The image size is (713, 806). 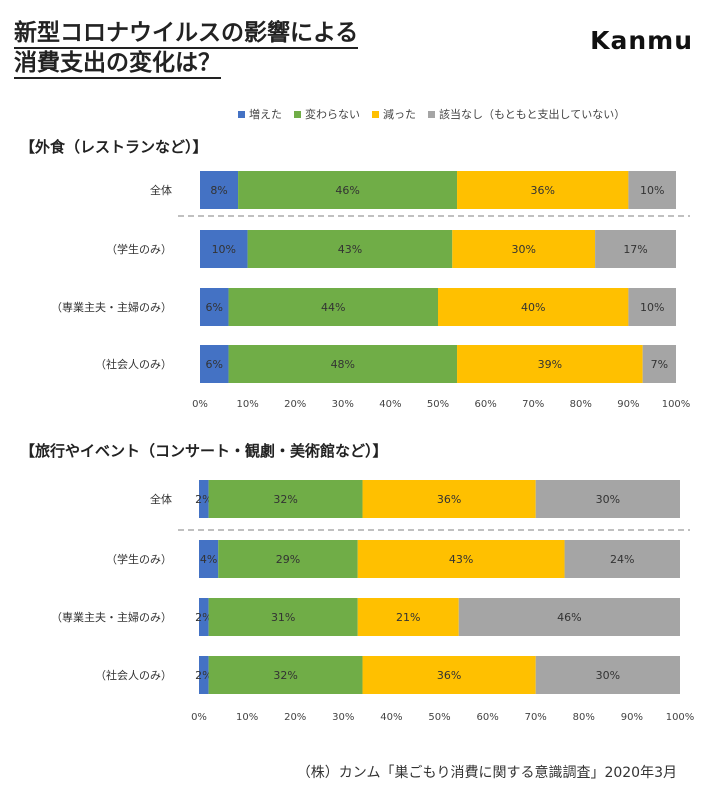 I want to click on legend-label: 変わらない, so click(x=332, y=114).